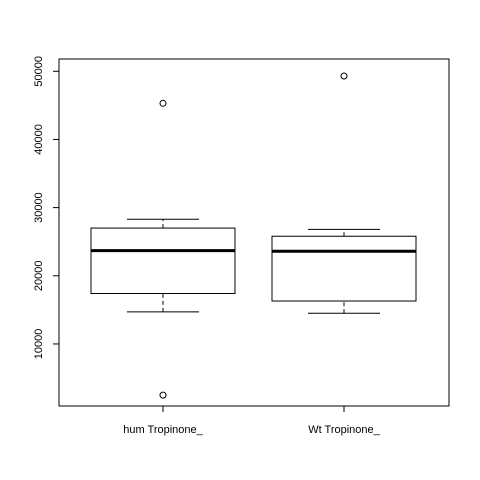 The height and width of the screenshot is (480, 480). I want to click on y-tick-label: 40000, so click(39, 139).